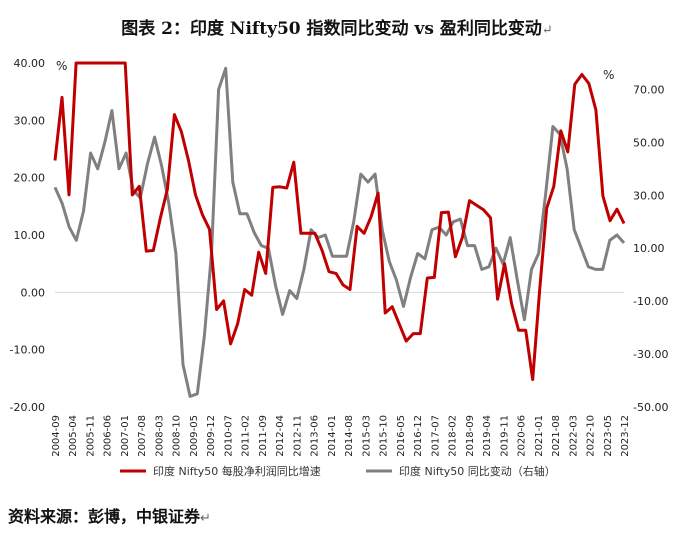 The image size is (674, 542). I want to click on x-tick-label: 2012-04, so click(280, 436).